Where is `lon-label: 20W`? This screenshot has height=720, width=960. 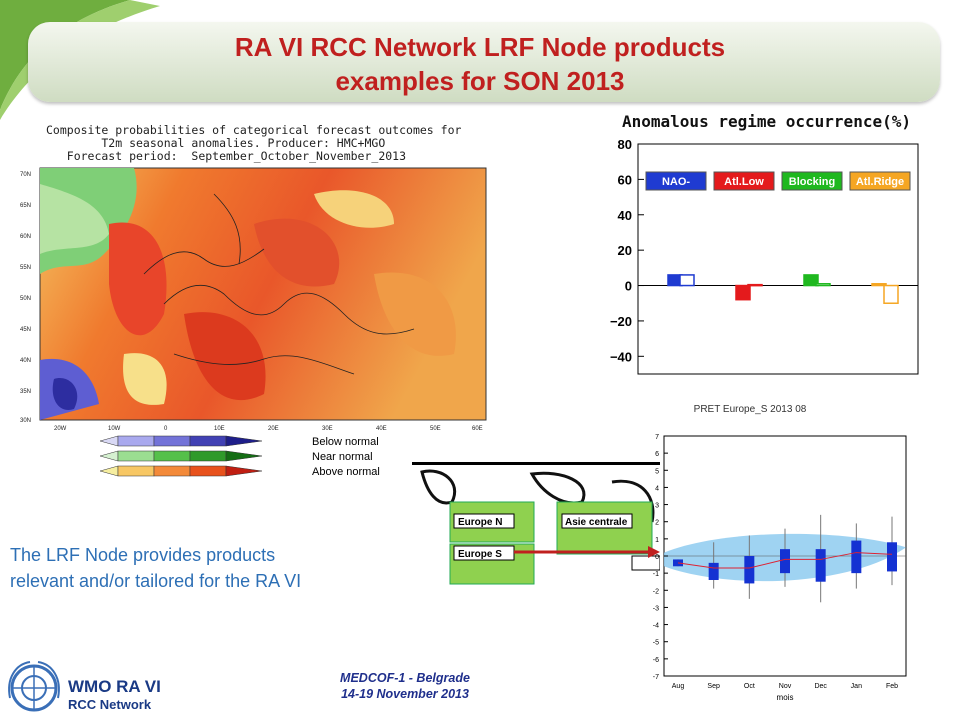 lon-label: 20W is located at coordinates (60, 429).